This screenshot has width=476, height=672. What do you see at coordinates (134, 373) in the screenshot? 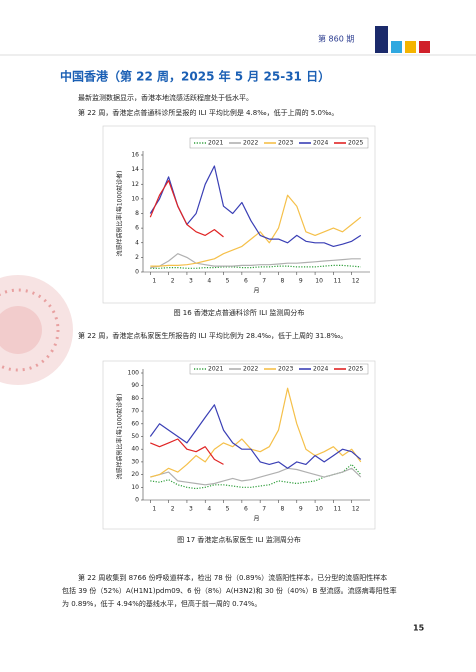
I see `y-tick-label: 100` at bounding box center [134, 373].